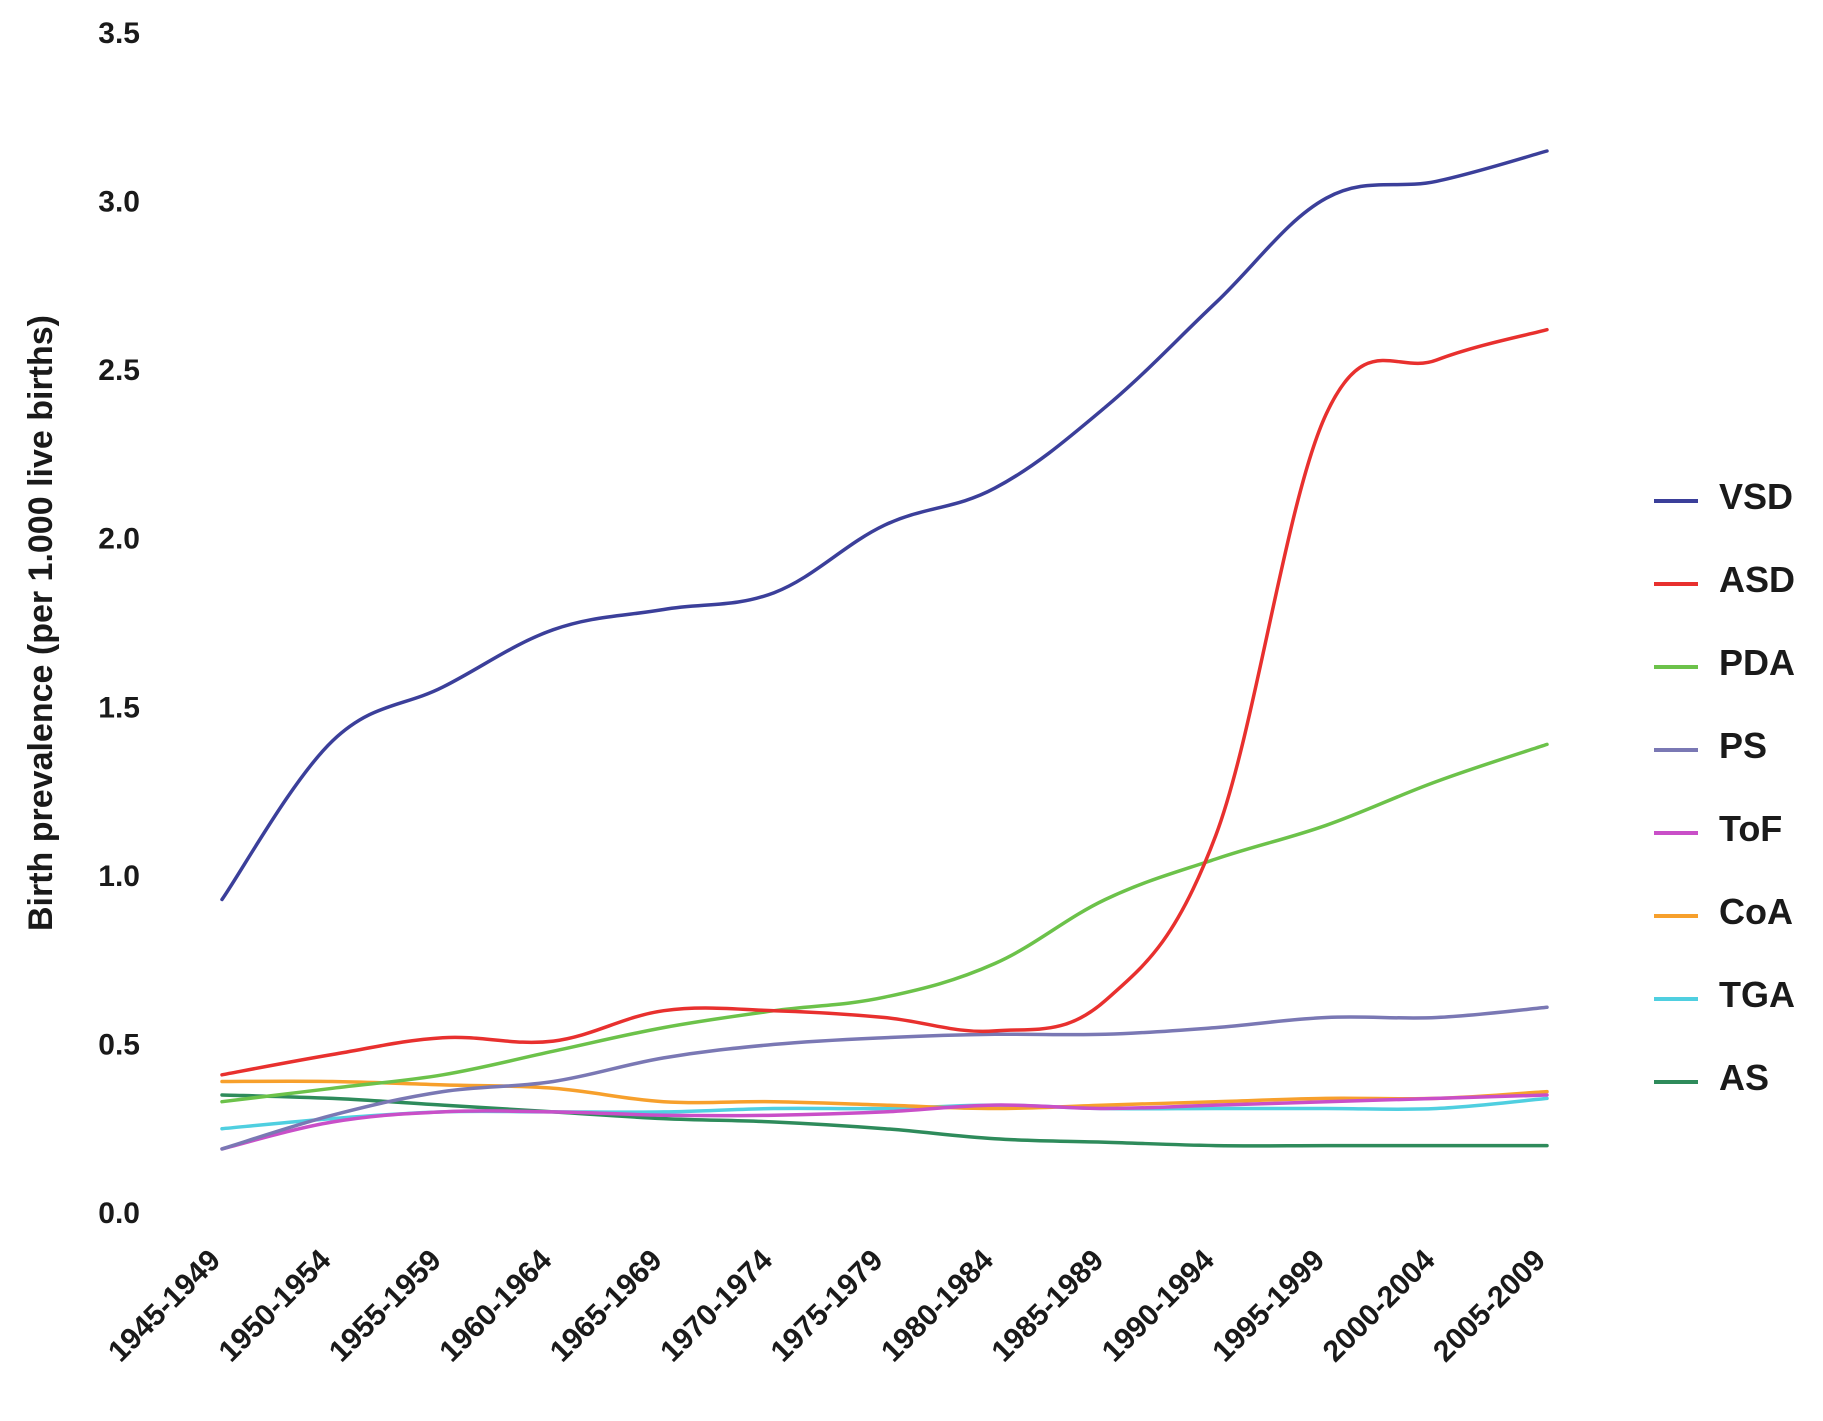 The image size is (1823, 1421). What do you see at coordinates (119, 33) in the screenshot?
I see `y-tick-label: 3.5` at bounding box center [119, 33].